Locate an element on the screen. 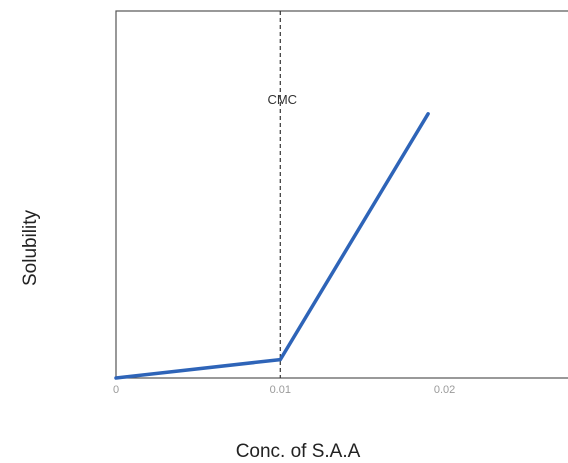 This screenshot has width=568, height=463. x-tick-label: 0.01 is located at coordinates (280, 390).